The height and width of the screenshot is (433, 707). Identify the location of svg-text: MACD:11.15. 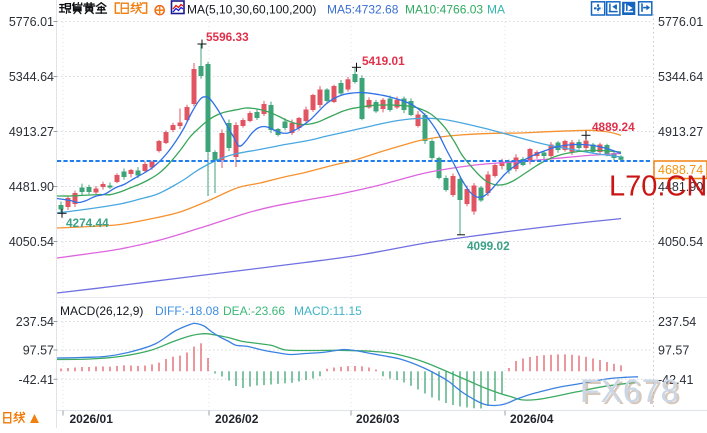
(328, 311).